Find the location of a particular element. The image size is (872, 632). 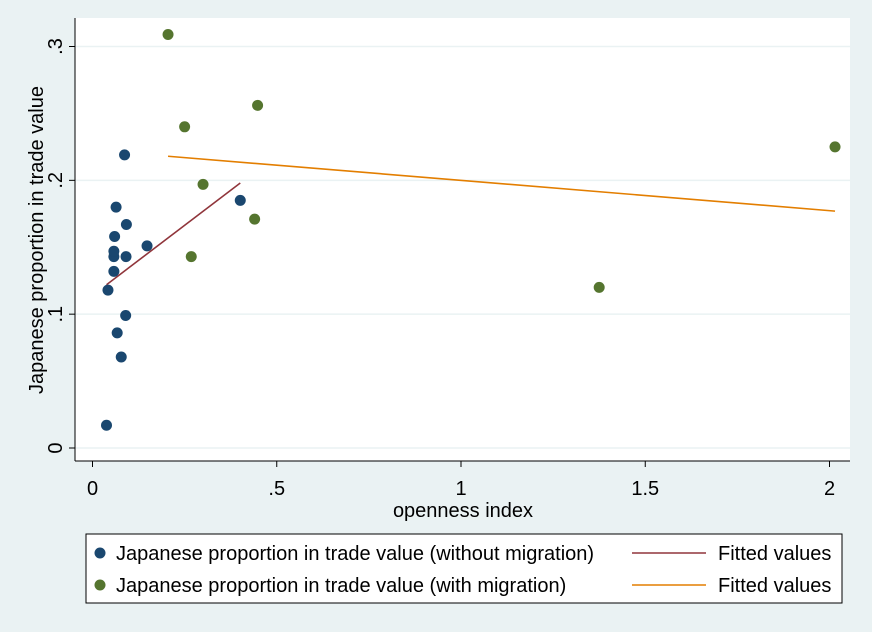

y-tick-label: .3 is located at coordinates (56, 46).